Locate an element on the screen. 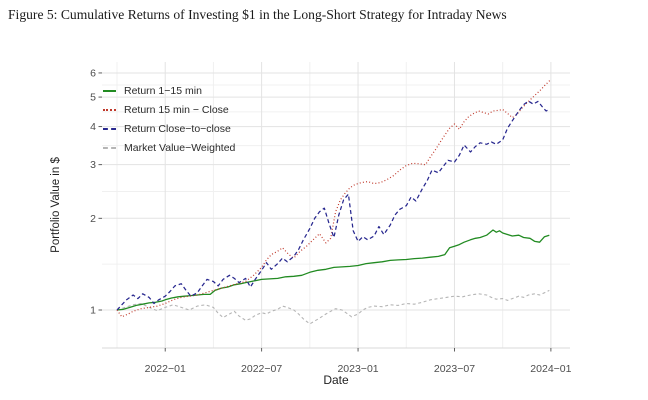 The width and height of the screenshot is (648, 400). x-tick-label: 2022−01 is located at coordinates (165, 369).